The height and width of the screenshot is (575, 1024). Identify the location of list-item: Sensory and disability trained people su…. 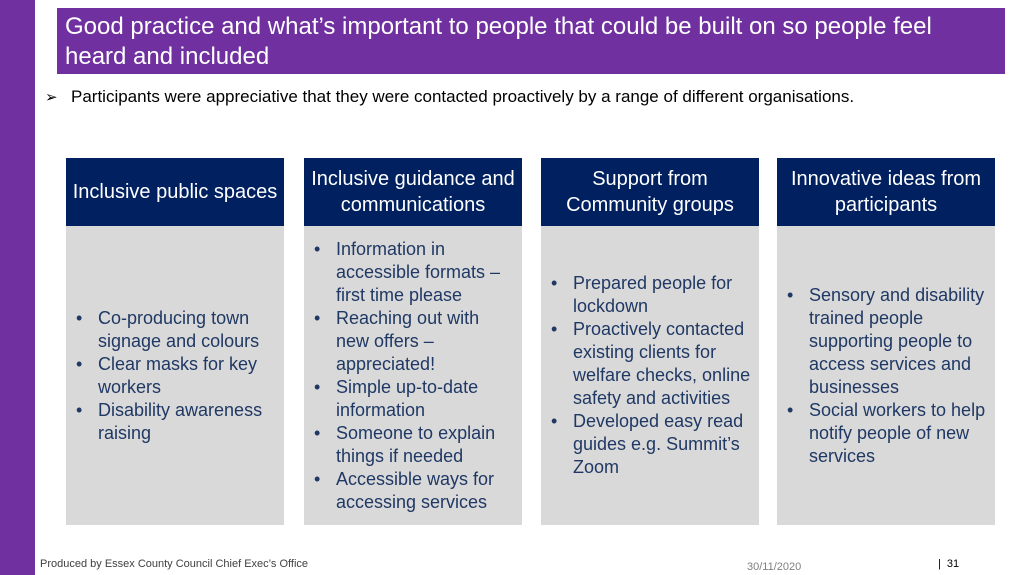
(887, 341).